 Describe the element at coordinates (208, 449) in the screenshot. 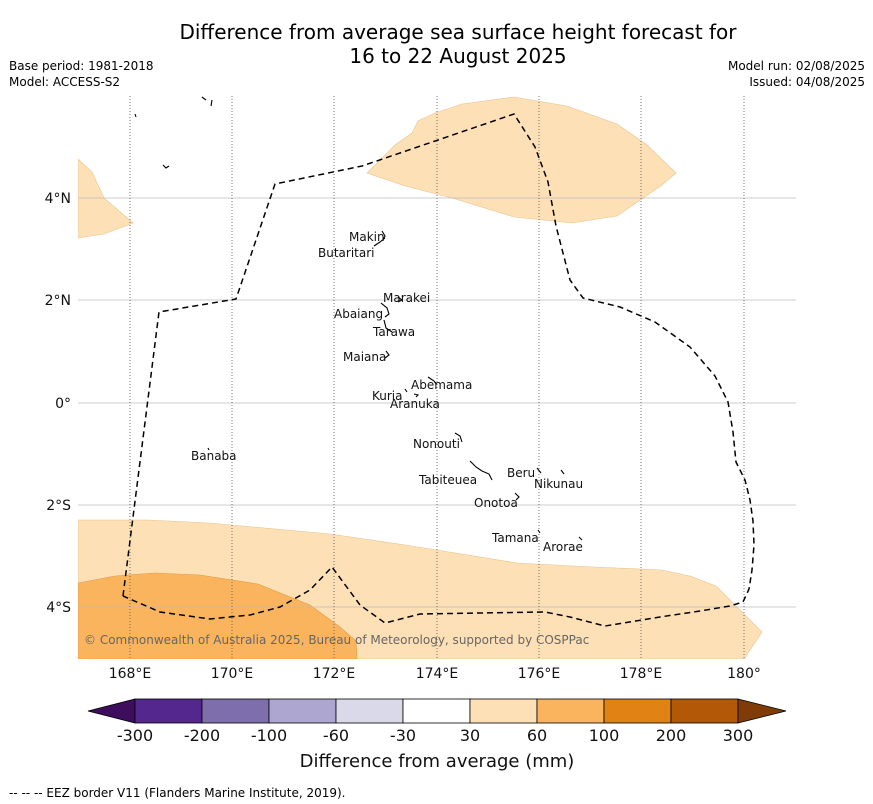

I see `island-banaba` at that location.